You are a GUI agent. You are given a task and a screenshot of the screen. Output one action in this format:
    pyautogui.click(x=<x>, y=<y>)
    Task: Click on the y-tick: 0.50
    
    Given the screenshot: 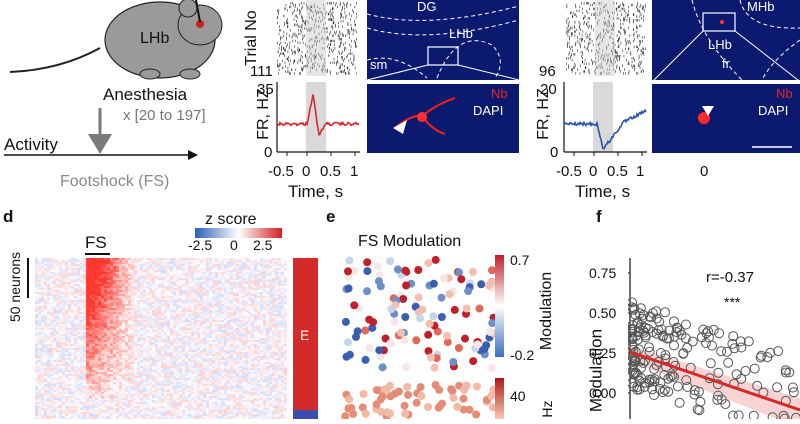 What is the action you would take?
    pyautogui.click(x=602, y=313)
    